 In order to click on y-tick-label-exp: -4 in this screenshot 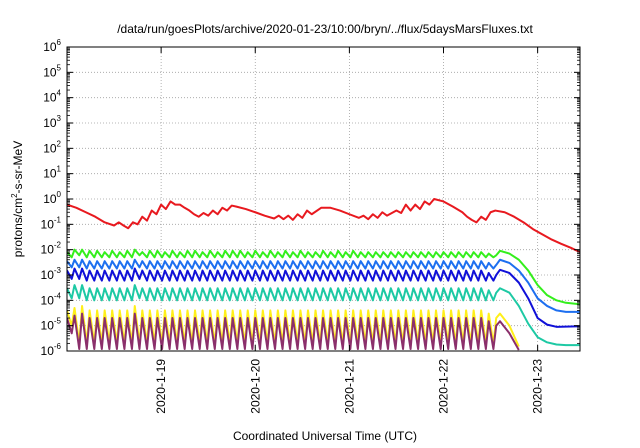, I will do `click(58, 295)`.